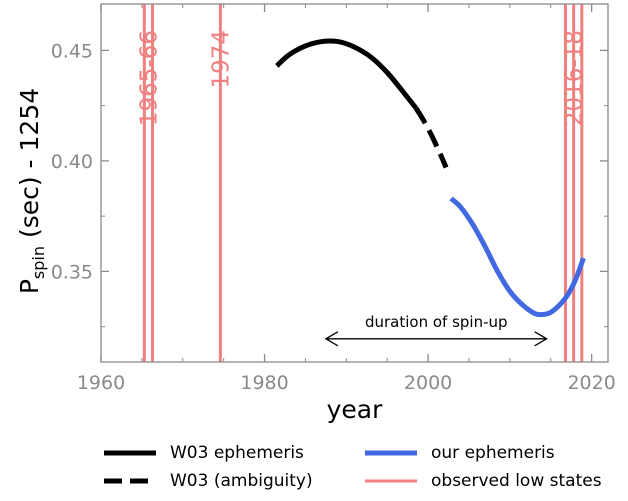  What do you see at coordinates (591, 383) in the screenshot?
I see `x-tick-label-3: 2020` at bounding box center [591, 383].